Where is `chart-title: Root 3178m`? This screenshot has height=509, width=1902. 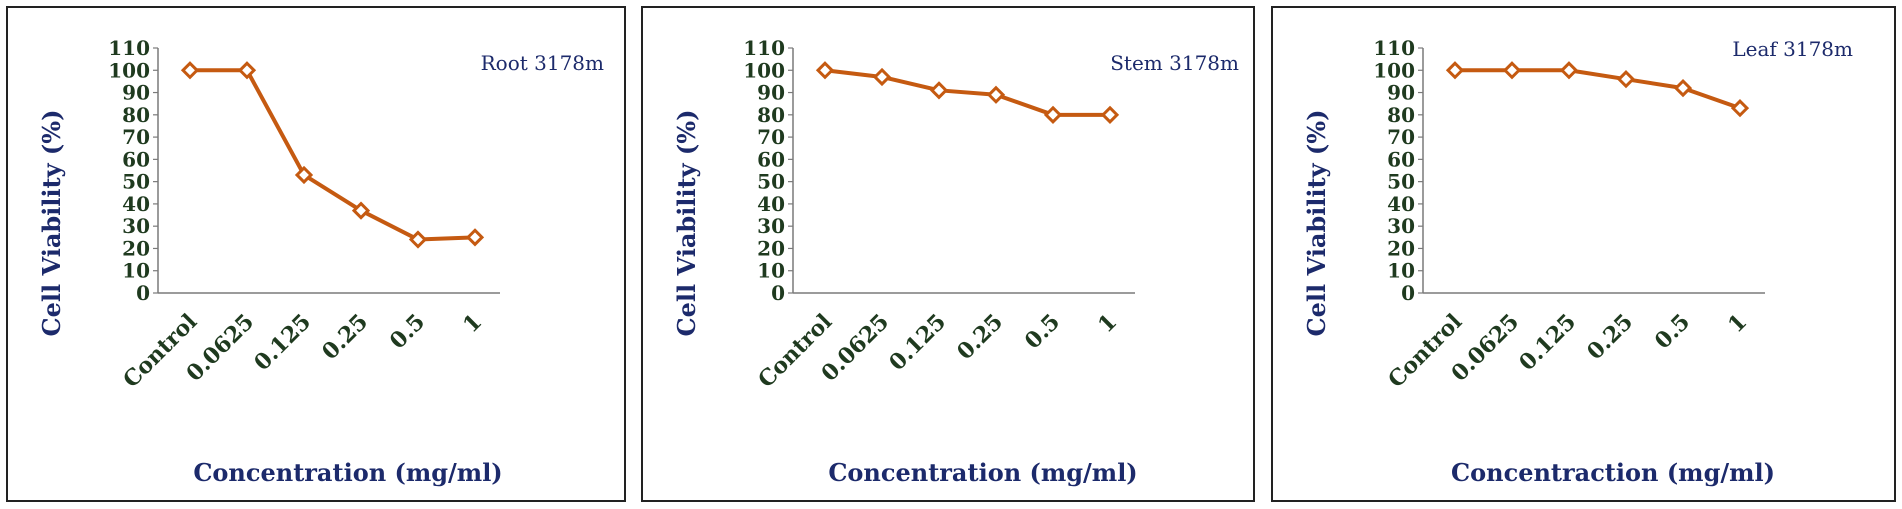 chart-title: Root 3178m is located at coordinates (542, 63).